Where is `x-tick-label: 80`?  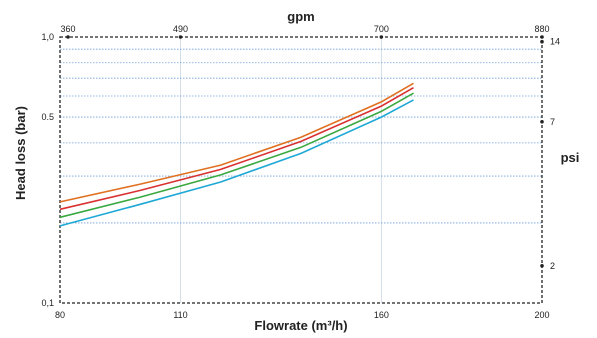 x-tick-label: 80 is located at coordinates (60, 315).